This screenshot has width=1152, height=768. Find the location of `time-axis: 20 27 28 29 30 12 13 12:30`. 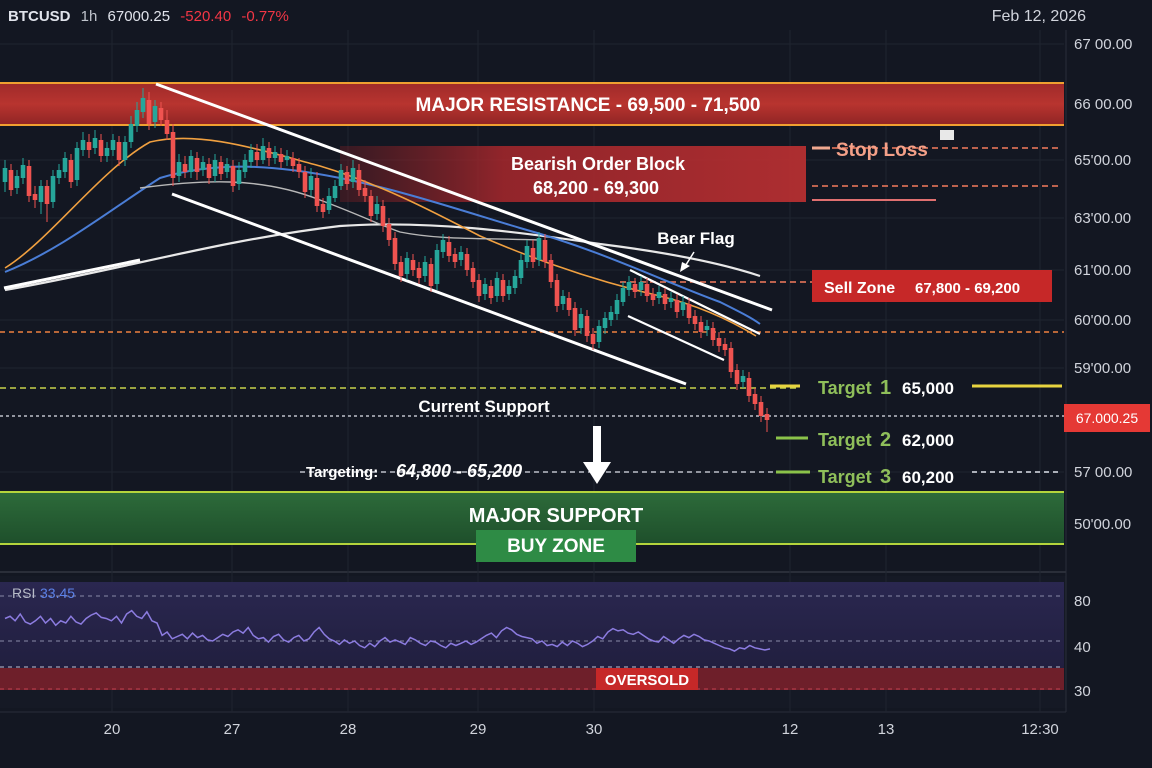

time-axis: 20 27 28 29 30 12 13 12:30 is located at coordinates (581, 729).